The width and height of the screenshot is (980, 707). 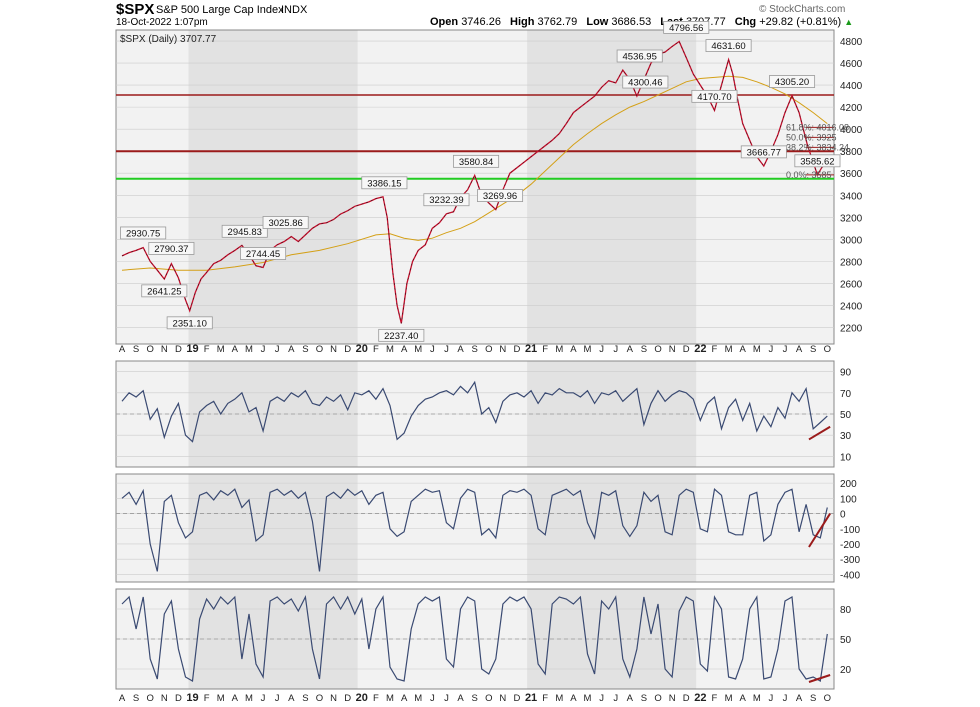 I want to click on panel-2: -400 -300 -200 -100 0 100 200, so click(x=487, y=528).